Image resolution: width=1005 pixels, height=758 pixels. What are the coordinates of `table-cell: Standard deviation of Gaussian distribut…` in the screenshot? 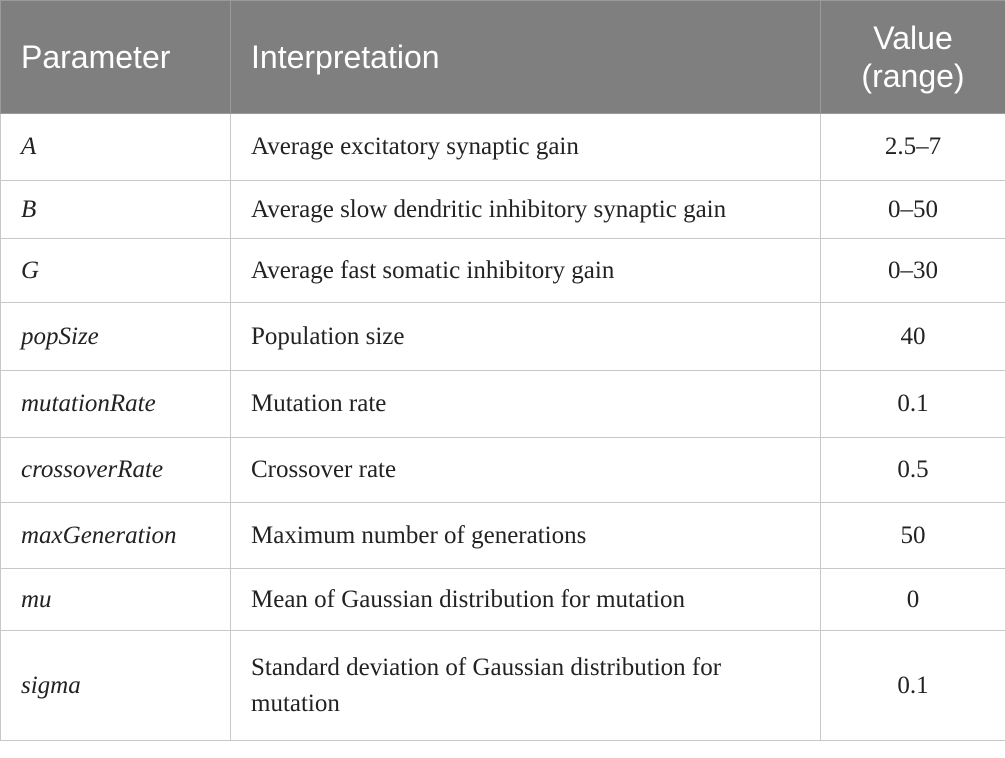 It's located at (525, 685).